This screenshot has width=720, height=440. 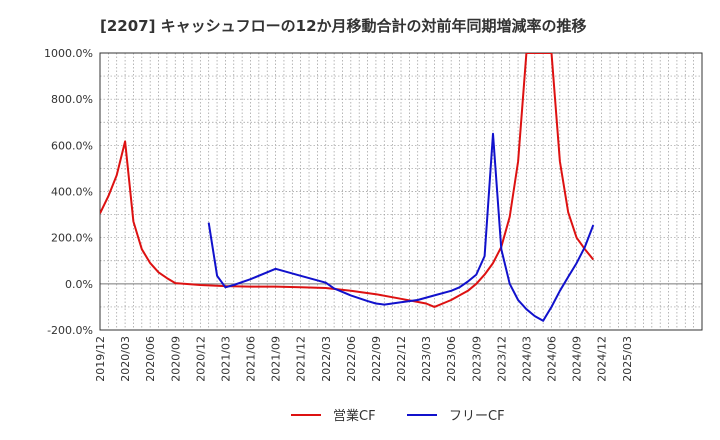 What do you see at coordinates (125, 359) in the screenshot?
I see `x-tick-label: 2020/03` at bounding box center [125, 359].